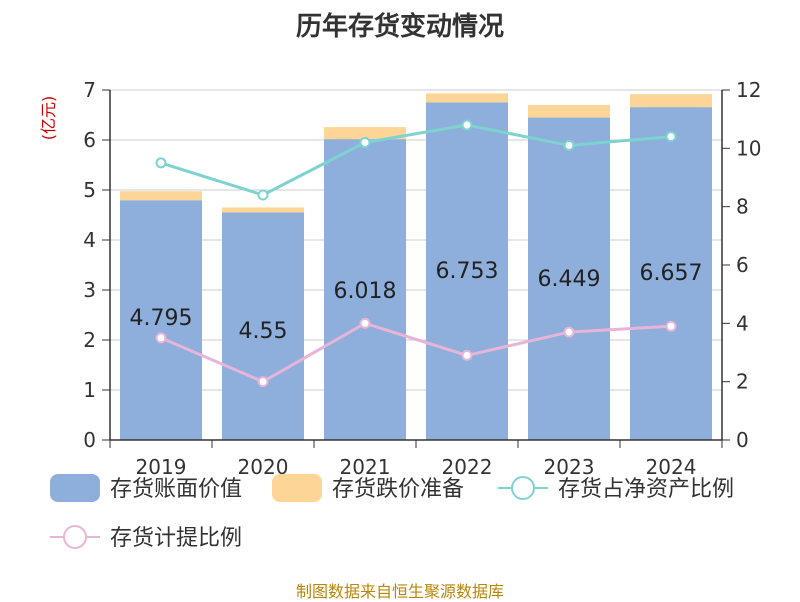  Describe the element at coordinates (263, 331) in the screenshot. I see `bar-value-label: 4.55` at that location.